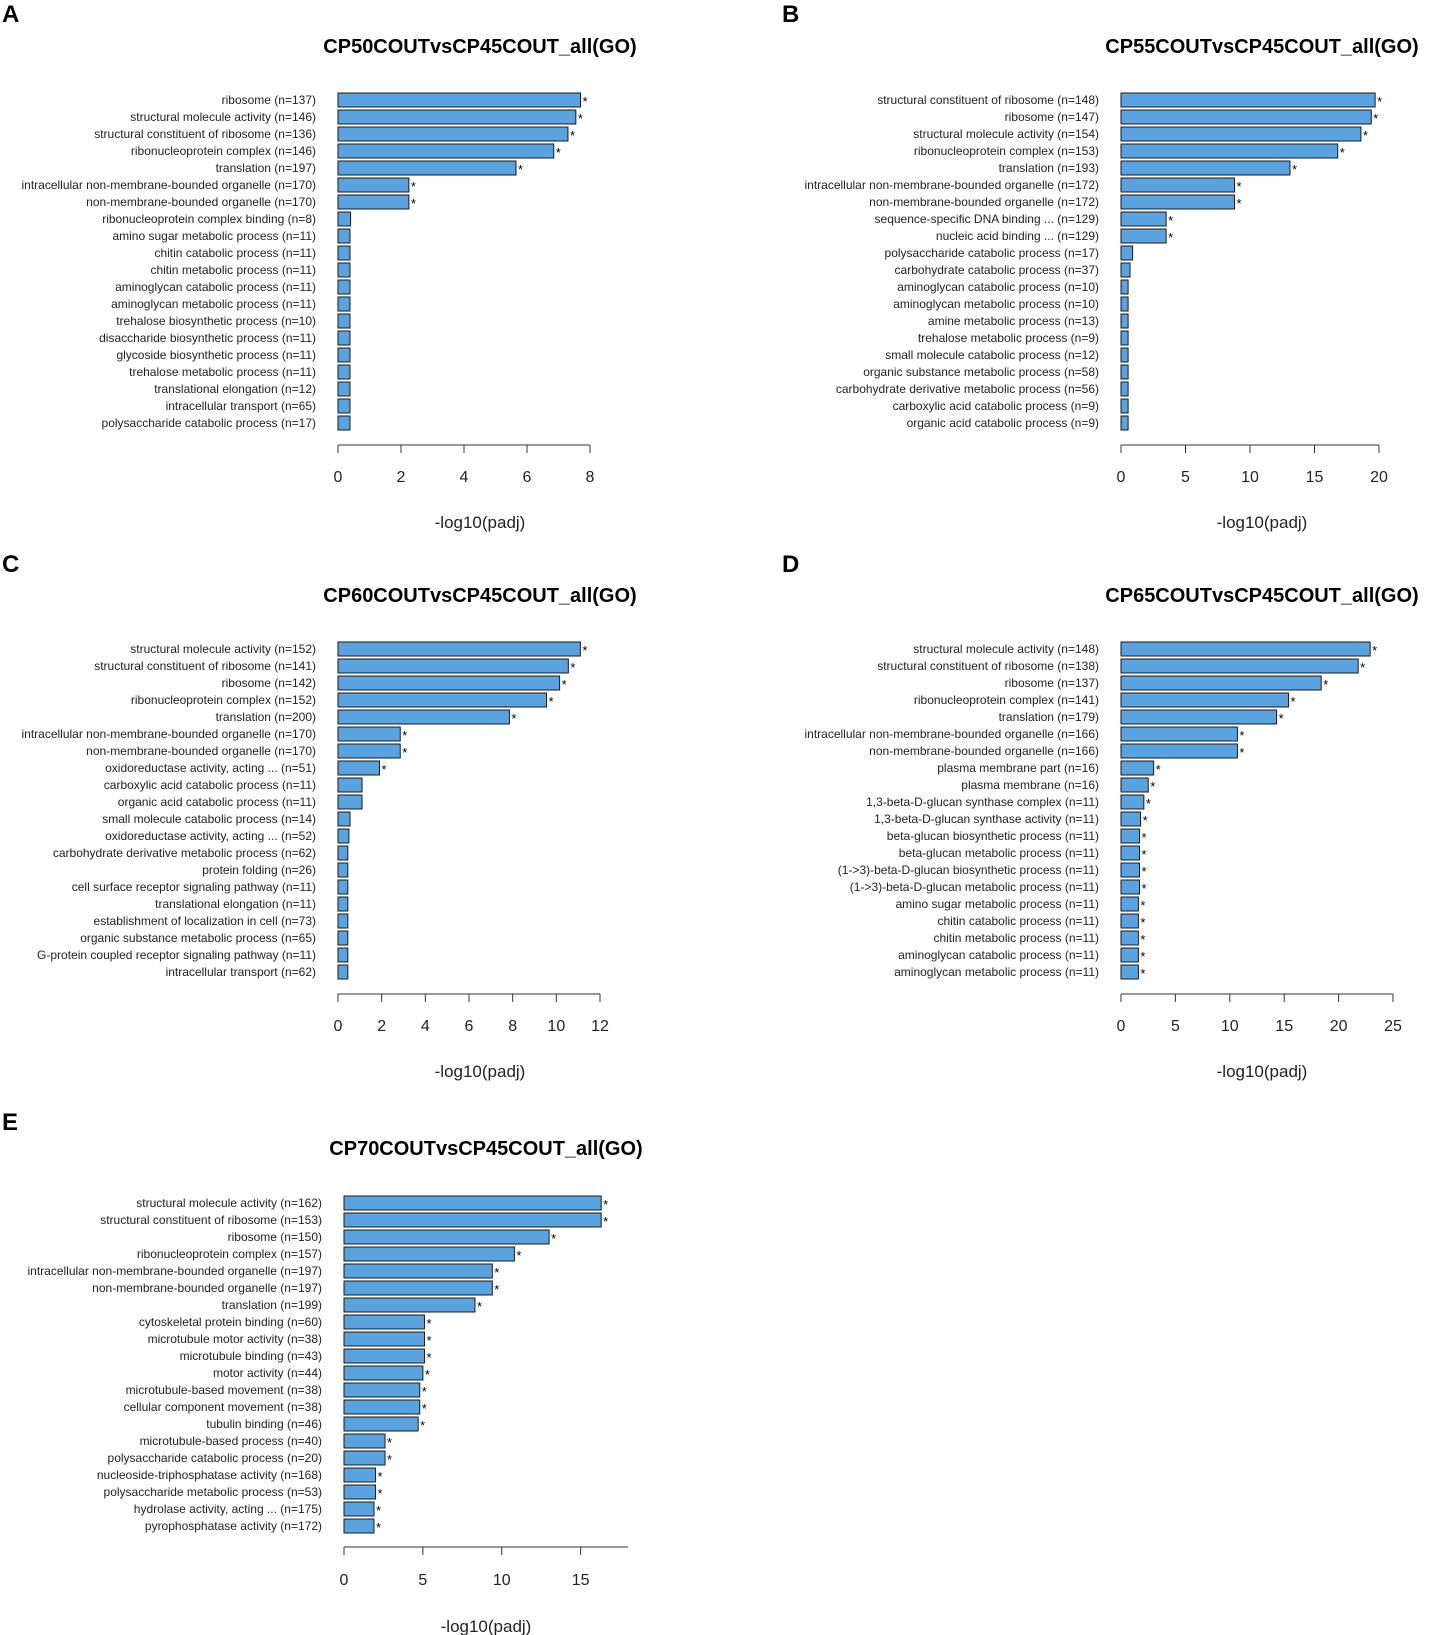 This screenshot has width=1440, height=1635. What do you see at coordinates (469, 1026) in the screenshot?
I see `x-tick-label: 6` at bounding box center [469, 1026].